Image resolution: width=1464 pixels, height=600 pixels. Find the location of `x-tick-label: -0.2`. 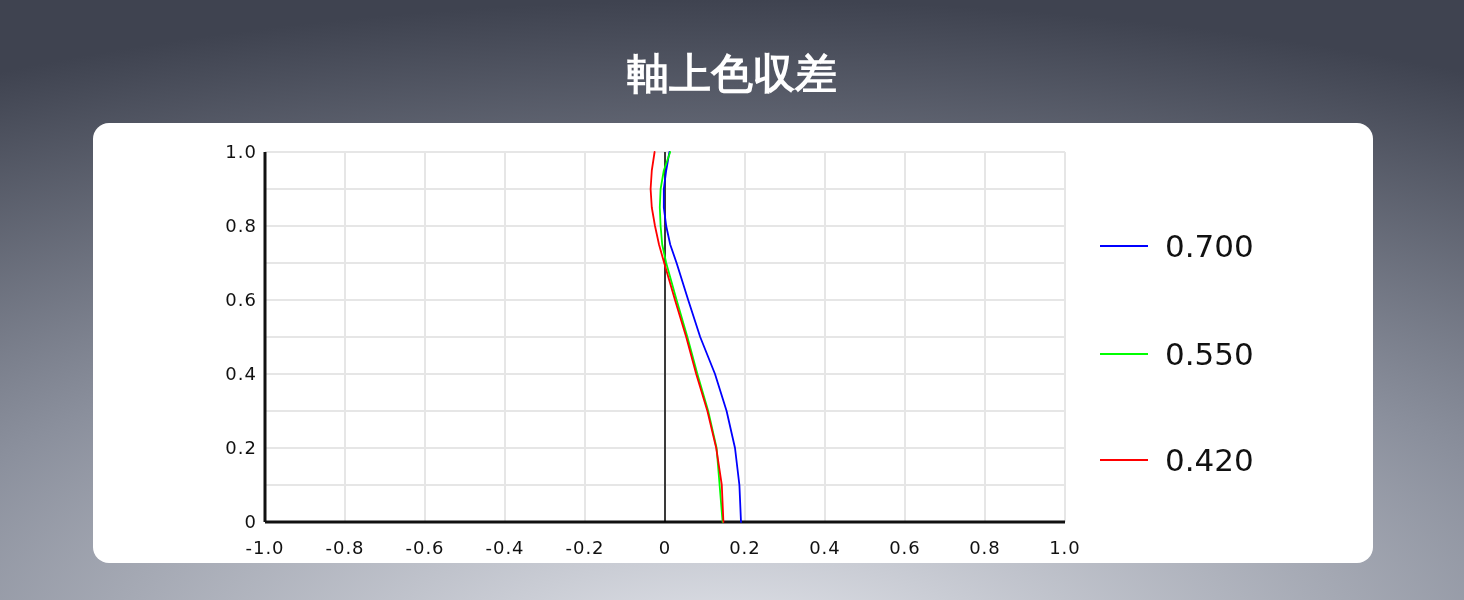

x-tick-label: -0.2 is located at coordinates (585, 547).